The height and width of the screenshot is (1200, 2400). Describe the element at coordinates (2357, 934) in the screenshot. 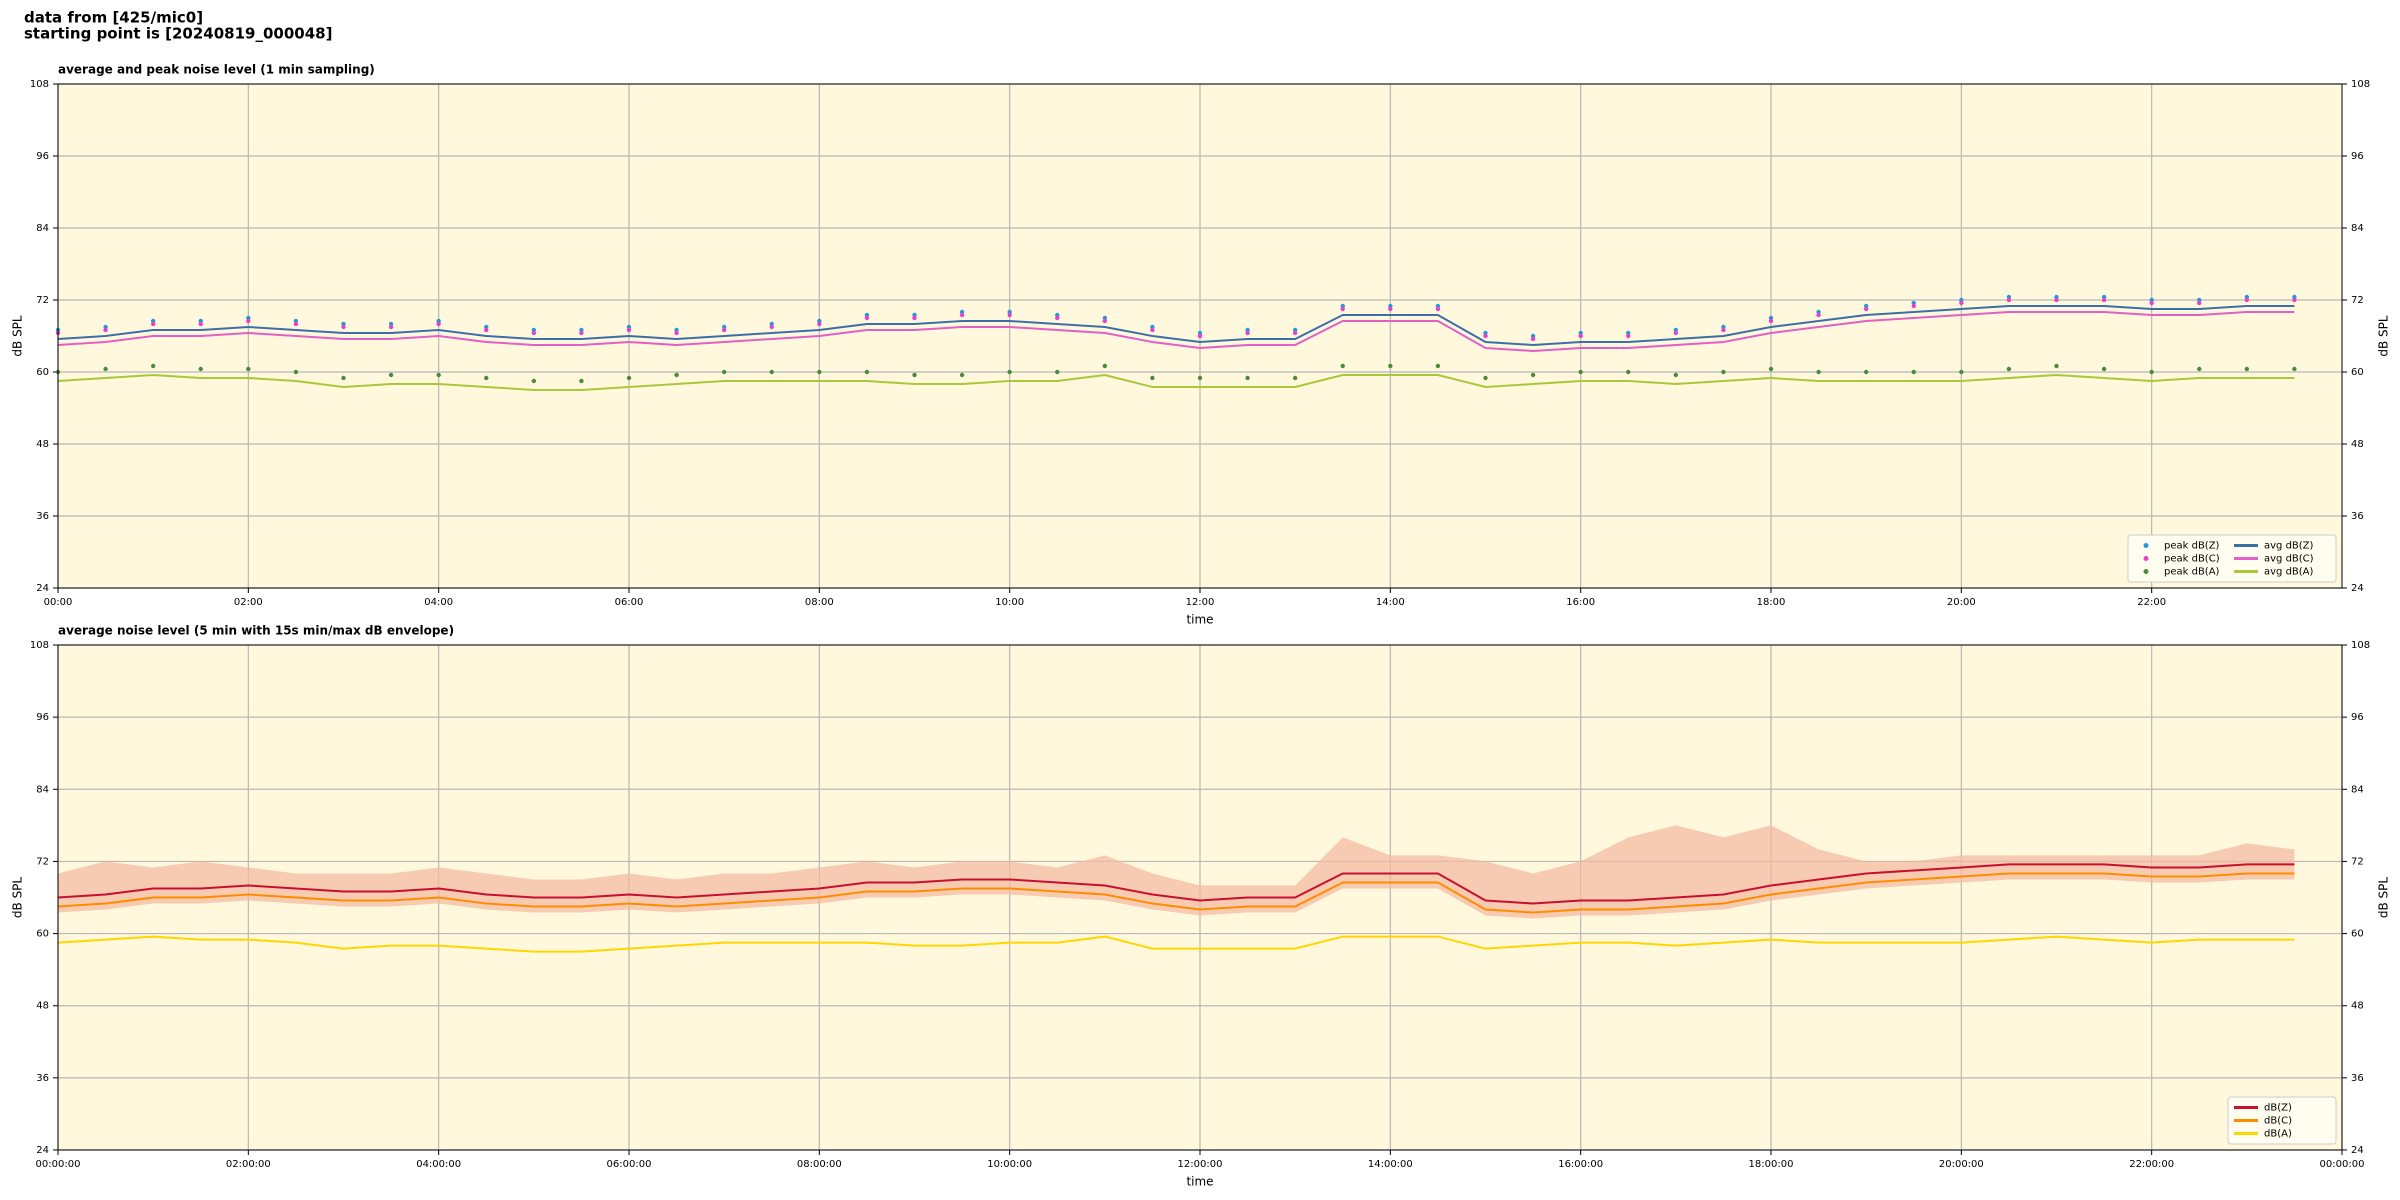

I see `y2-tick-label: 60` at that location.